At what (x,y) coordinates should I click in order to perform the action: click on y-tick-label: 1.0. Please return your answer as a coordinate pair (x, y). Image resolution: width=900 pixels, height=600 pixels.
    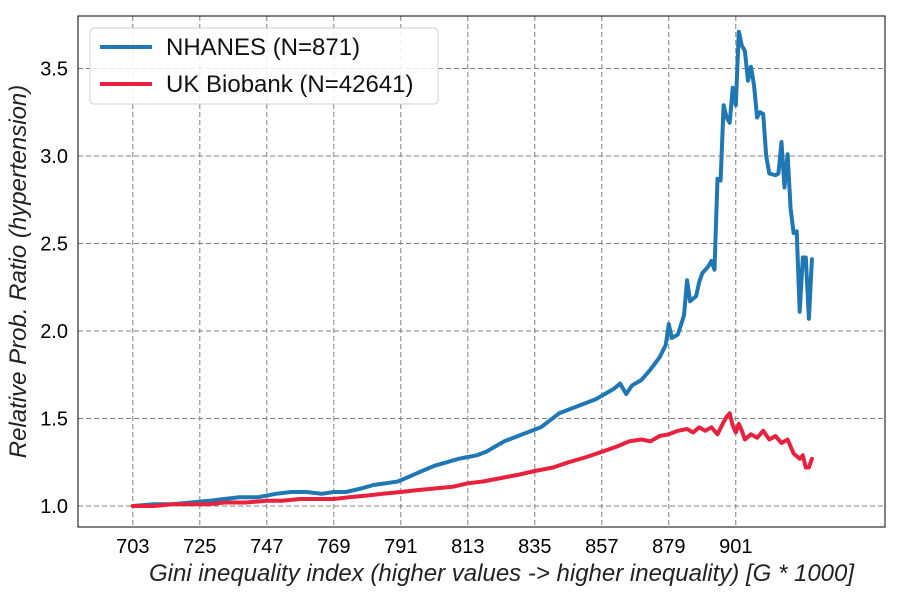
    Looking at the image, I should click on (54, 507).